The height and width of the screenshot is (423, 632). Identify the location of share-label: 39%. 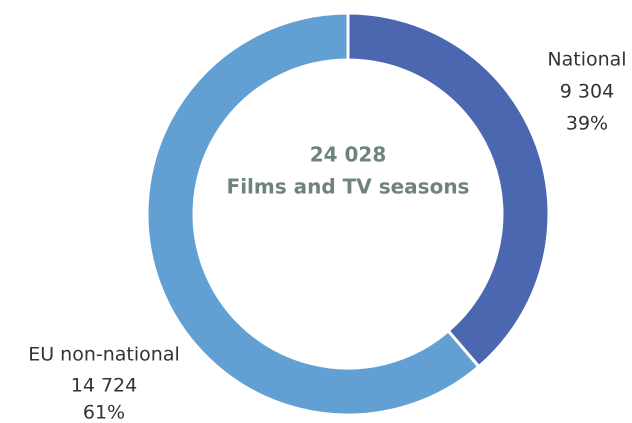
(587, 124).